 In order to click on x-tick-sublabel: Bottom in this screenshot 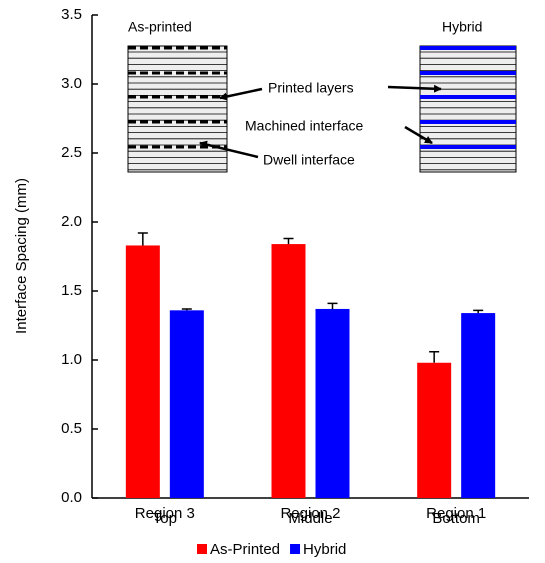, I will do `click(456, 518)`.